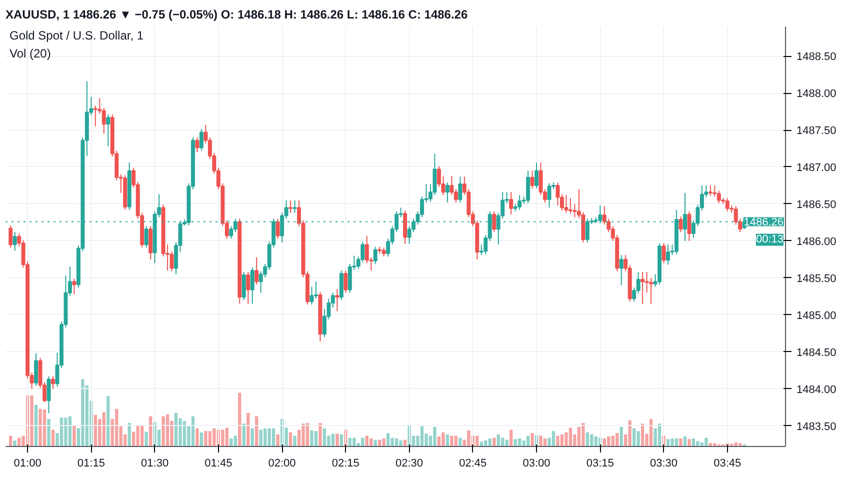  I want to click on x-tick-label: 02:00, so click(282, 464).